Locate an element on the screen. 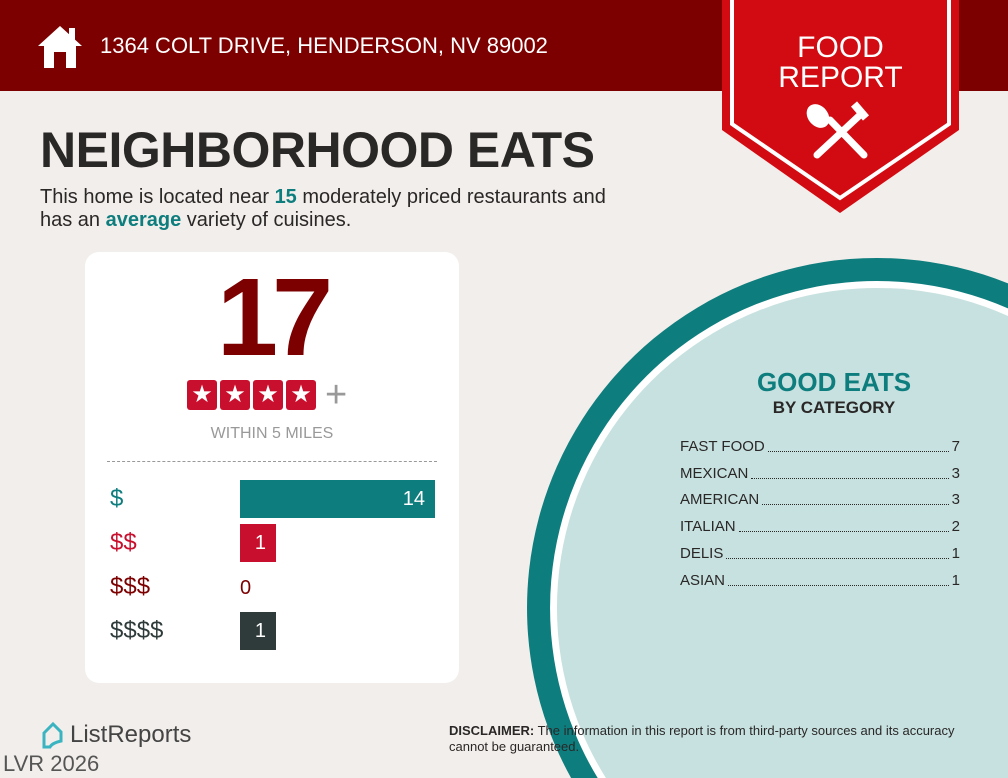 The width and height of the screenshot is (1008, 778). home-icon is located at coordinates (60, 47).